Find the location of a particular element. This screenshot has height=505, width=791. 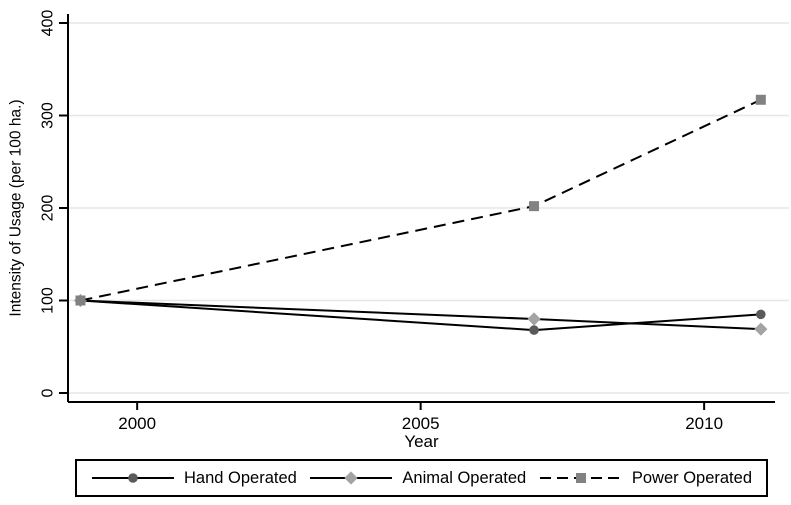

hand-operated-line-sample-icon is located at coordinates (133, 478).